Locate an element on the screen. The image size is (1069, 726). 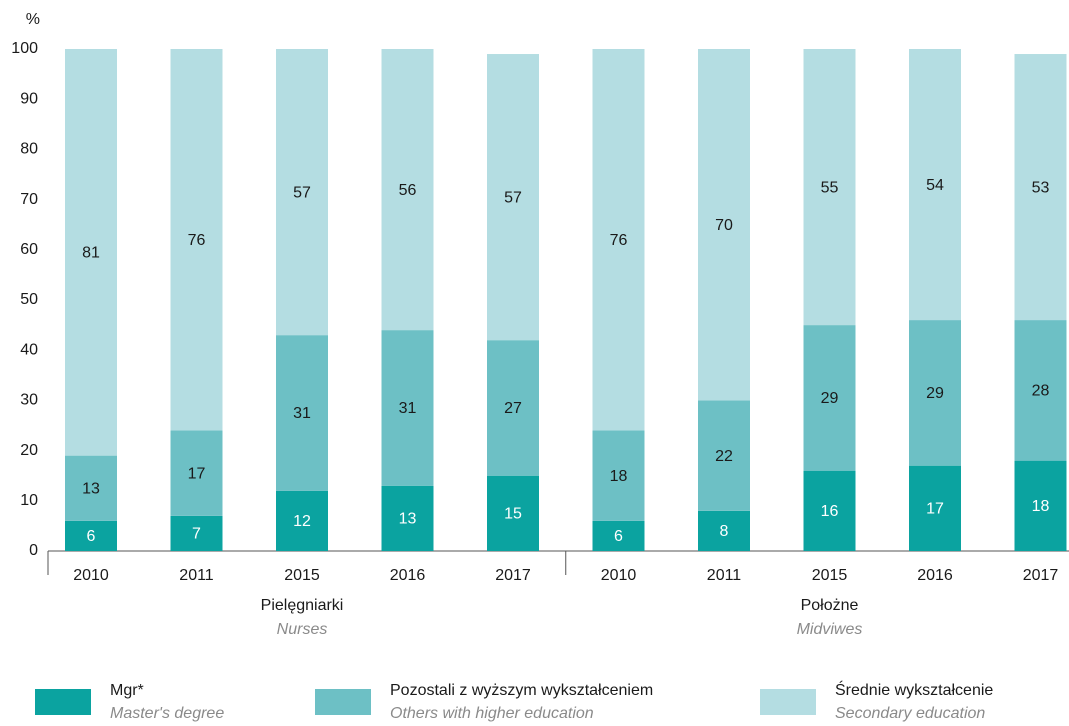
legend-label-en: Secondary education is located at coordinates (910, 713).